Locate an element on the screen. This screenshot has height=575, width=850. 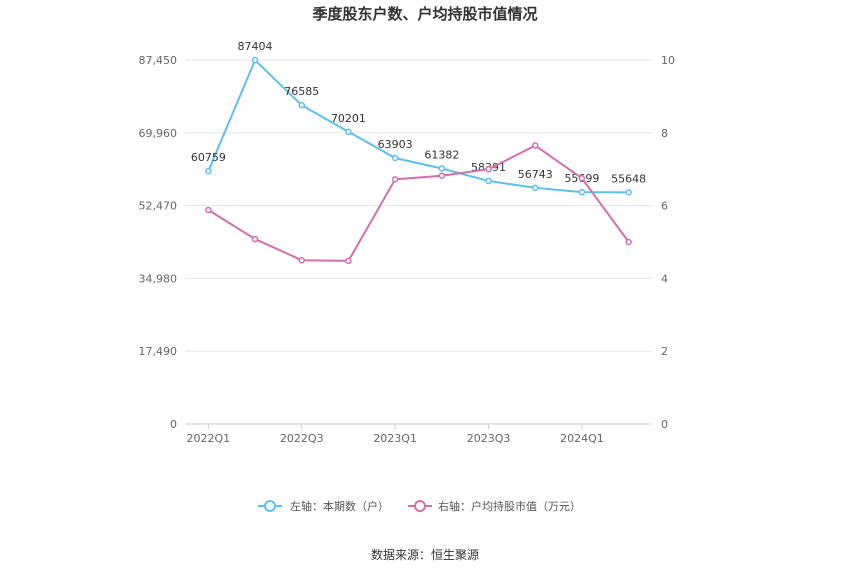
left-axis-tick-label: 34,980 is located at coordinates (158, 278).